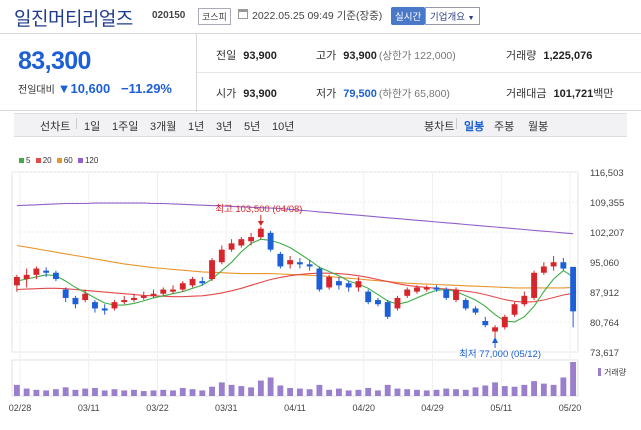  Describe the element at coordinates (196, 73) in the screenshot. I see `divider` at that location.